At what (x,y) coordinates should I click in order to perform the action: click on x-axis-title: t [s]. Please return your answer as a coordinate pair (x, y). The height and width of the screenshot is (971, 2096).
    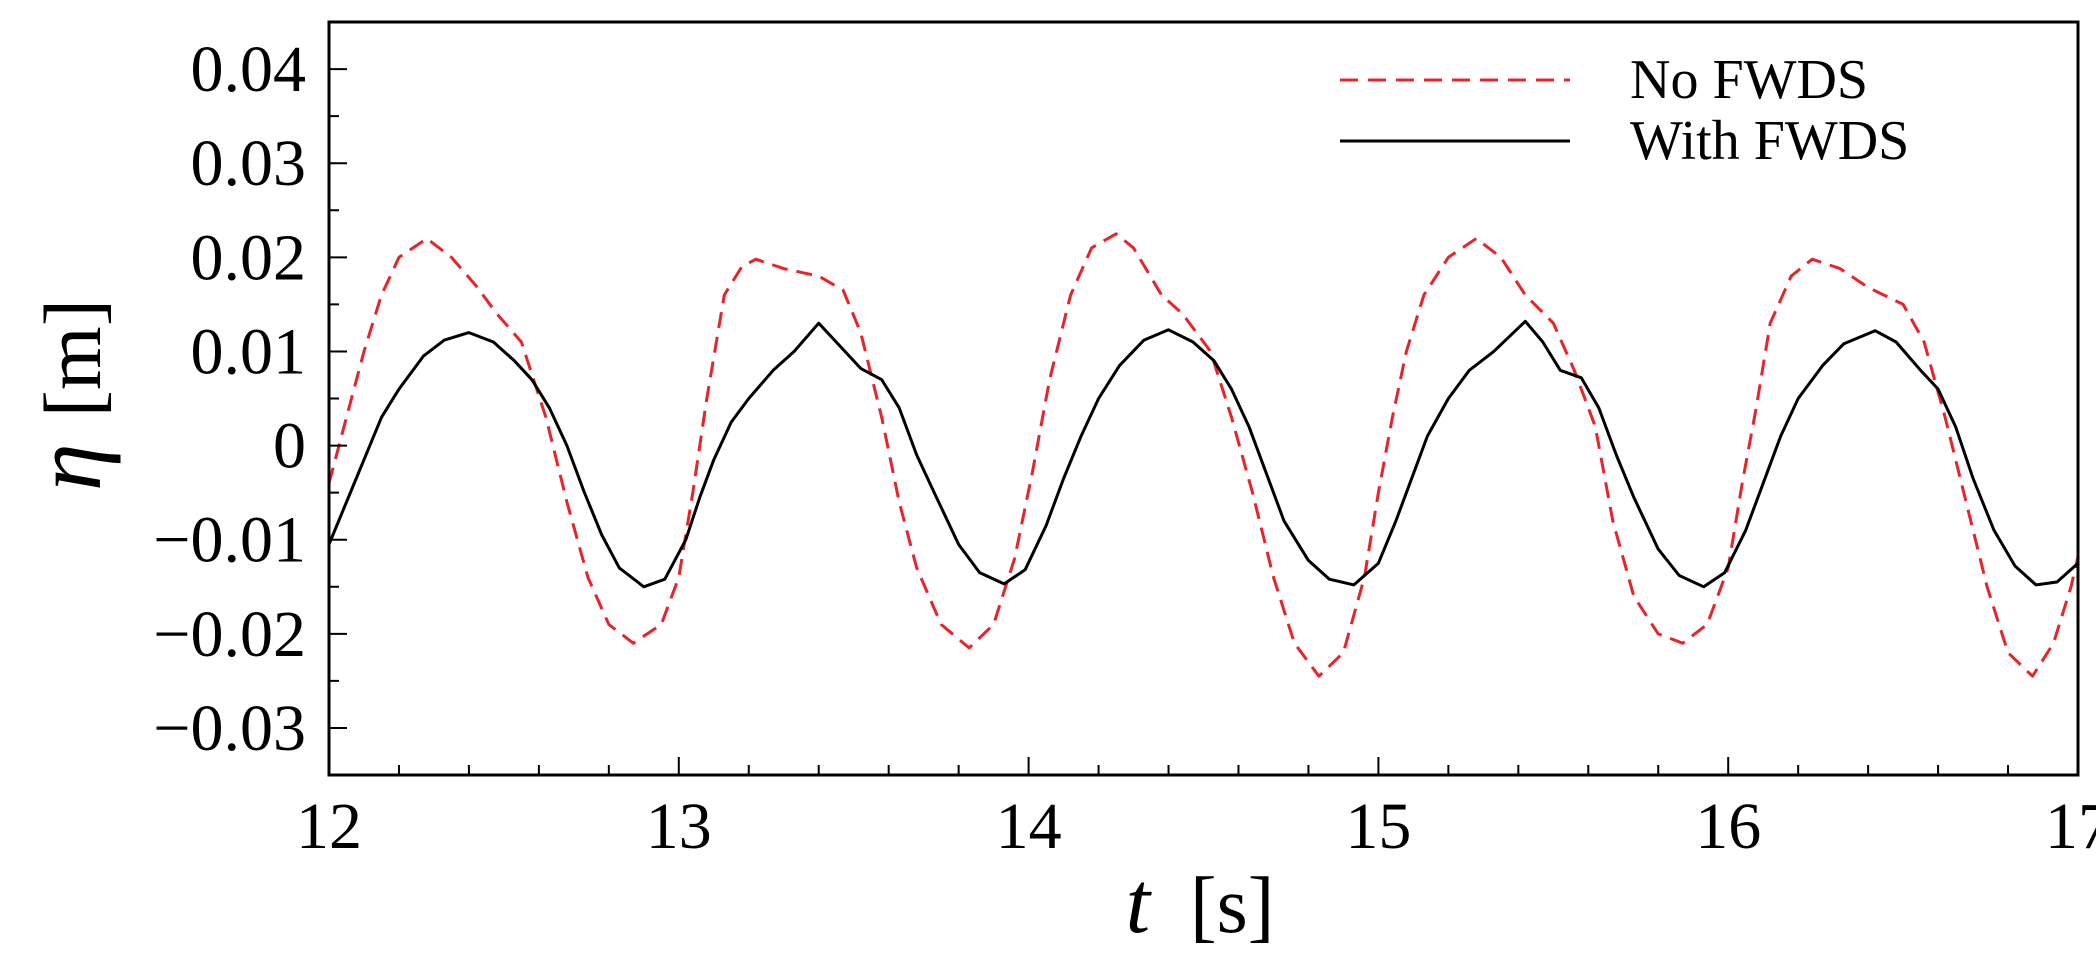
    Looking at the image, I should click on (1200, 903).